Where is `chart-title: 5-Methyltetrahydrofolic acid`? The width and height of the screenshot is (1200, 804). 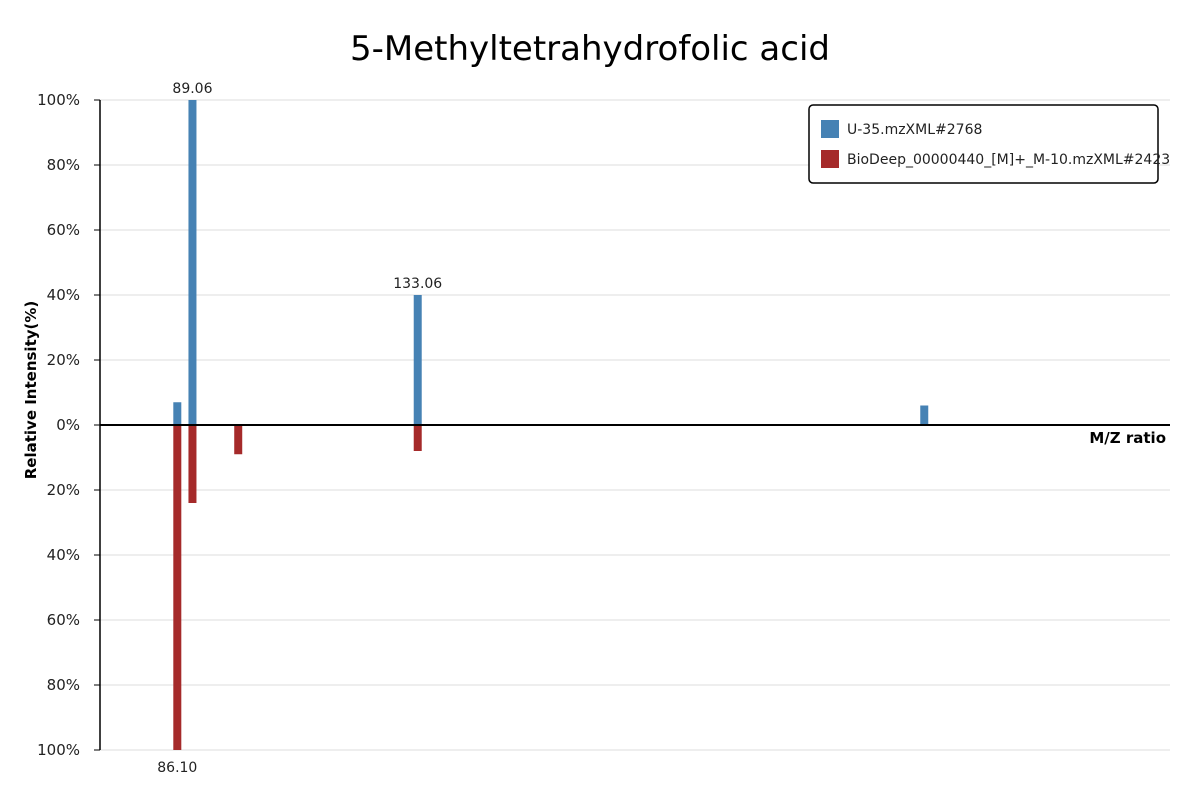
chart-title: 5-Methyltetrahydrofolic acid is located at coordinates (590, 49).